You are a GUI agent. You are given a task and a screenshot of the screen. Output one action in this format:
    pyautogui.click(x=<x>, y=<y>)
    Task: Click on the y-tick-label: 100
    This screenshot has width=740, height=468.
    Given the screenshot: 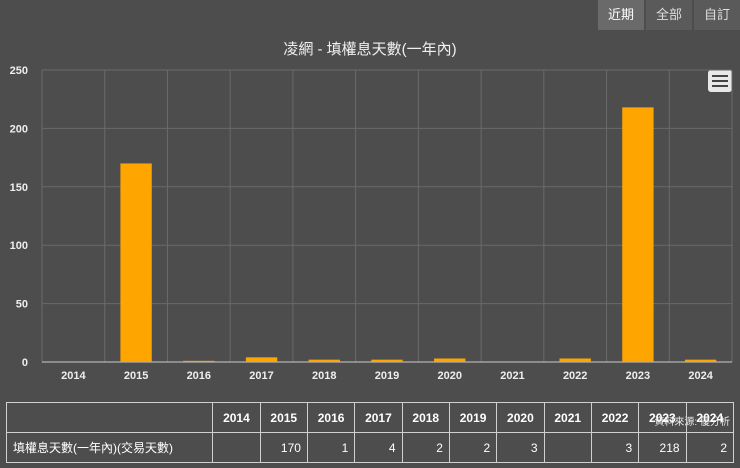 What is the action you would take?
    pyautogui.click(x=19, y=246)
    